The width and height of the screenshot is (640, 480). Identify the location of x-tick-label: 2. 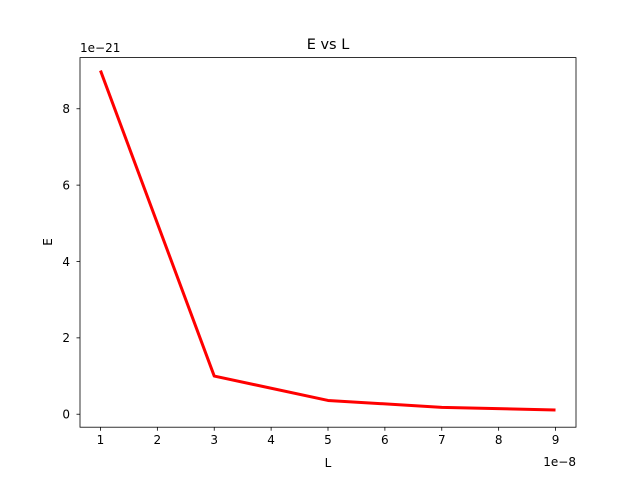
(158, 440).